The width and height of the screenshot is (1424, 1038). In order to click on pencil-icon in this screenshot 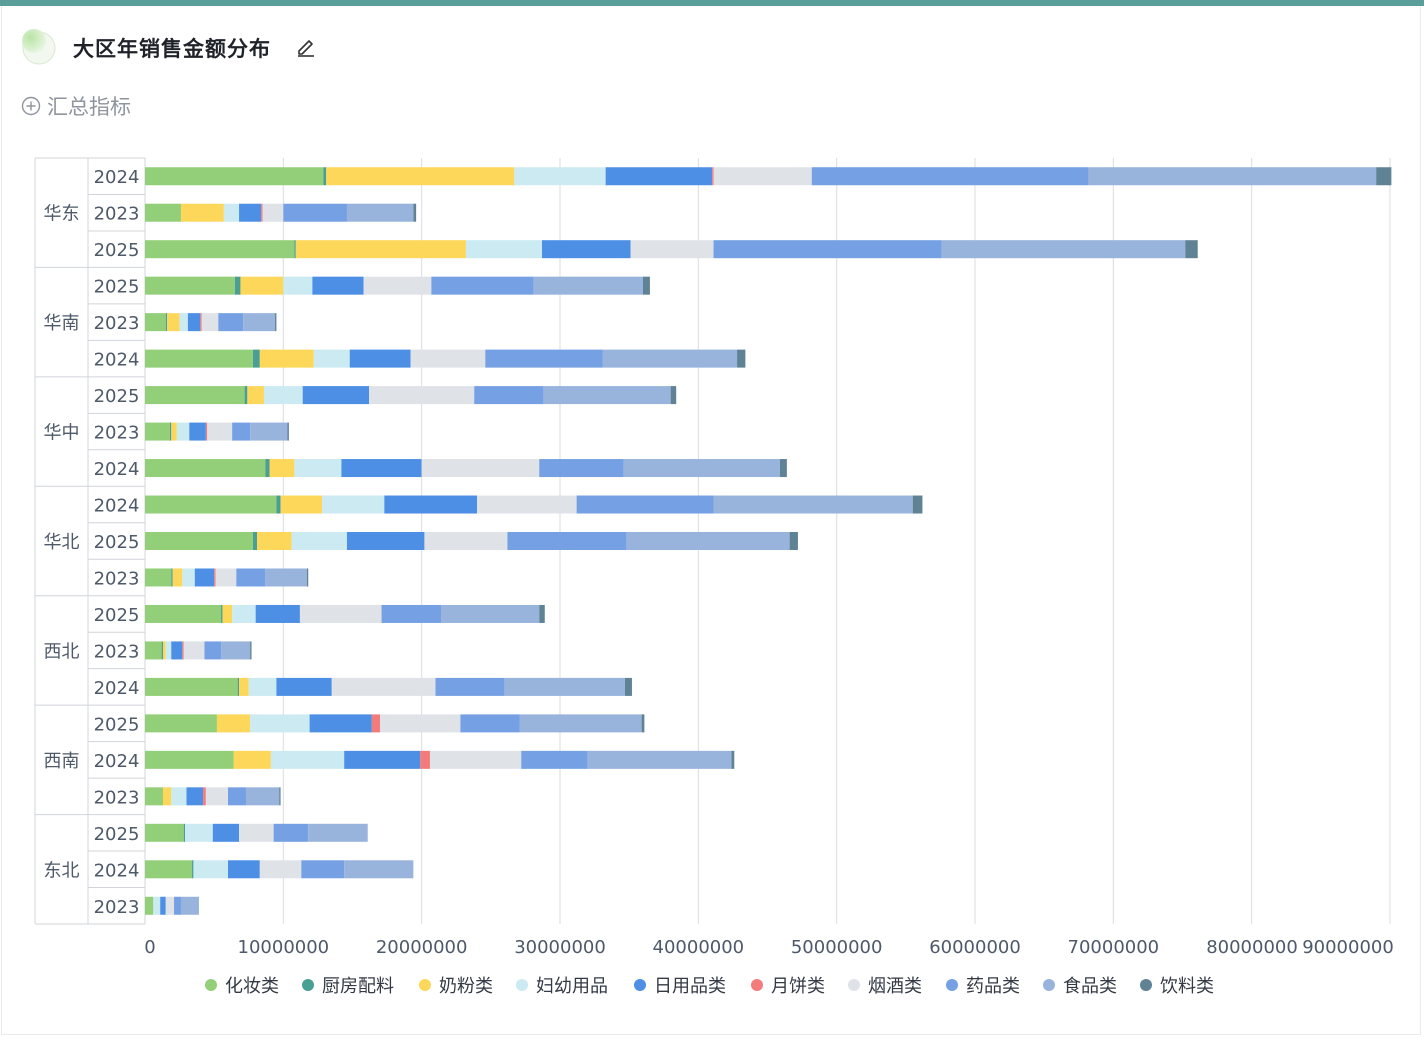, I will do `click(306, 46)`.